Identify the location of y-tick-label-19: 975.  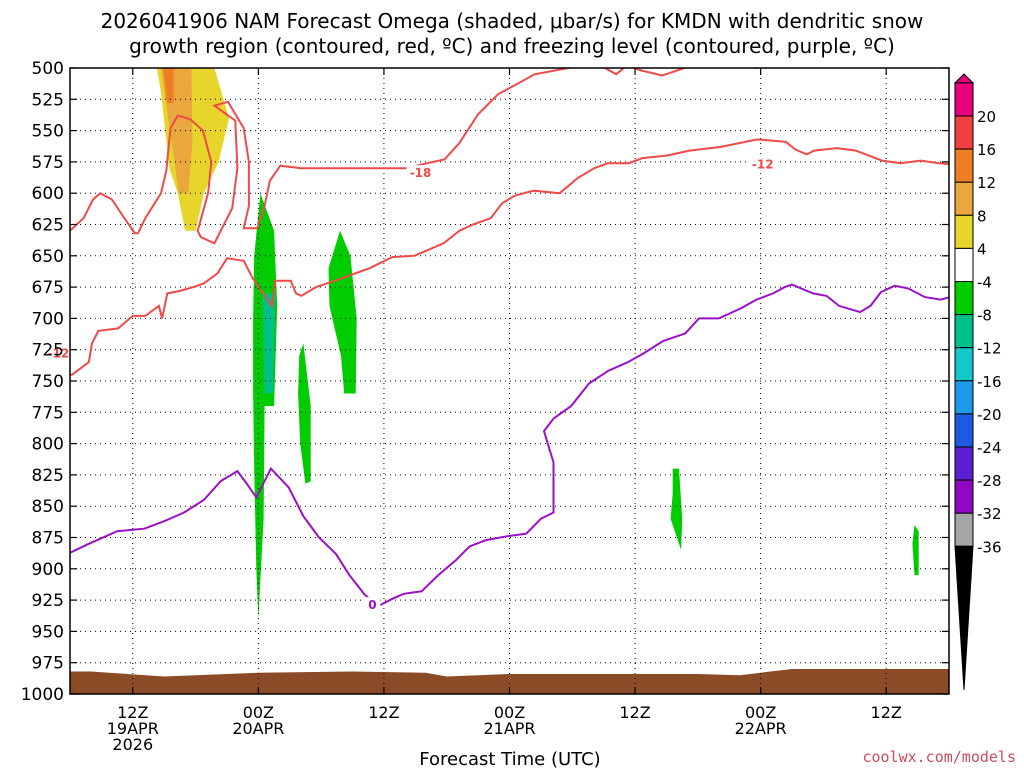
(48, 664).